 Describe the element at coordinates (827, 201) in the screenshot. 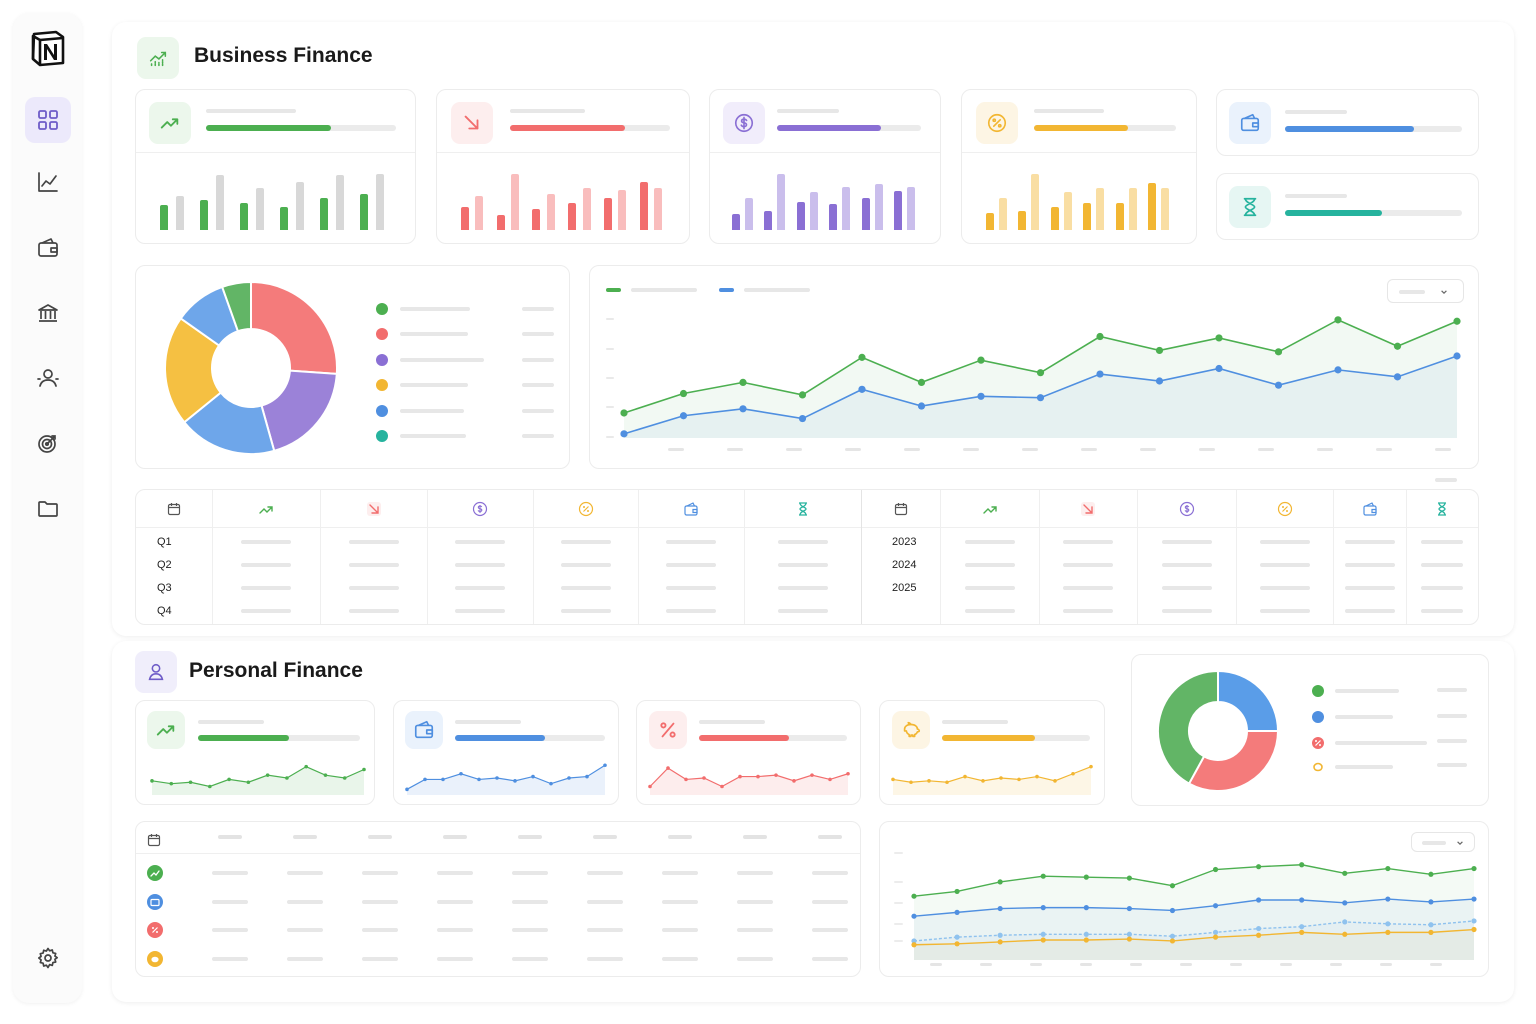

I see `mini-bar-chart` at that location.